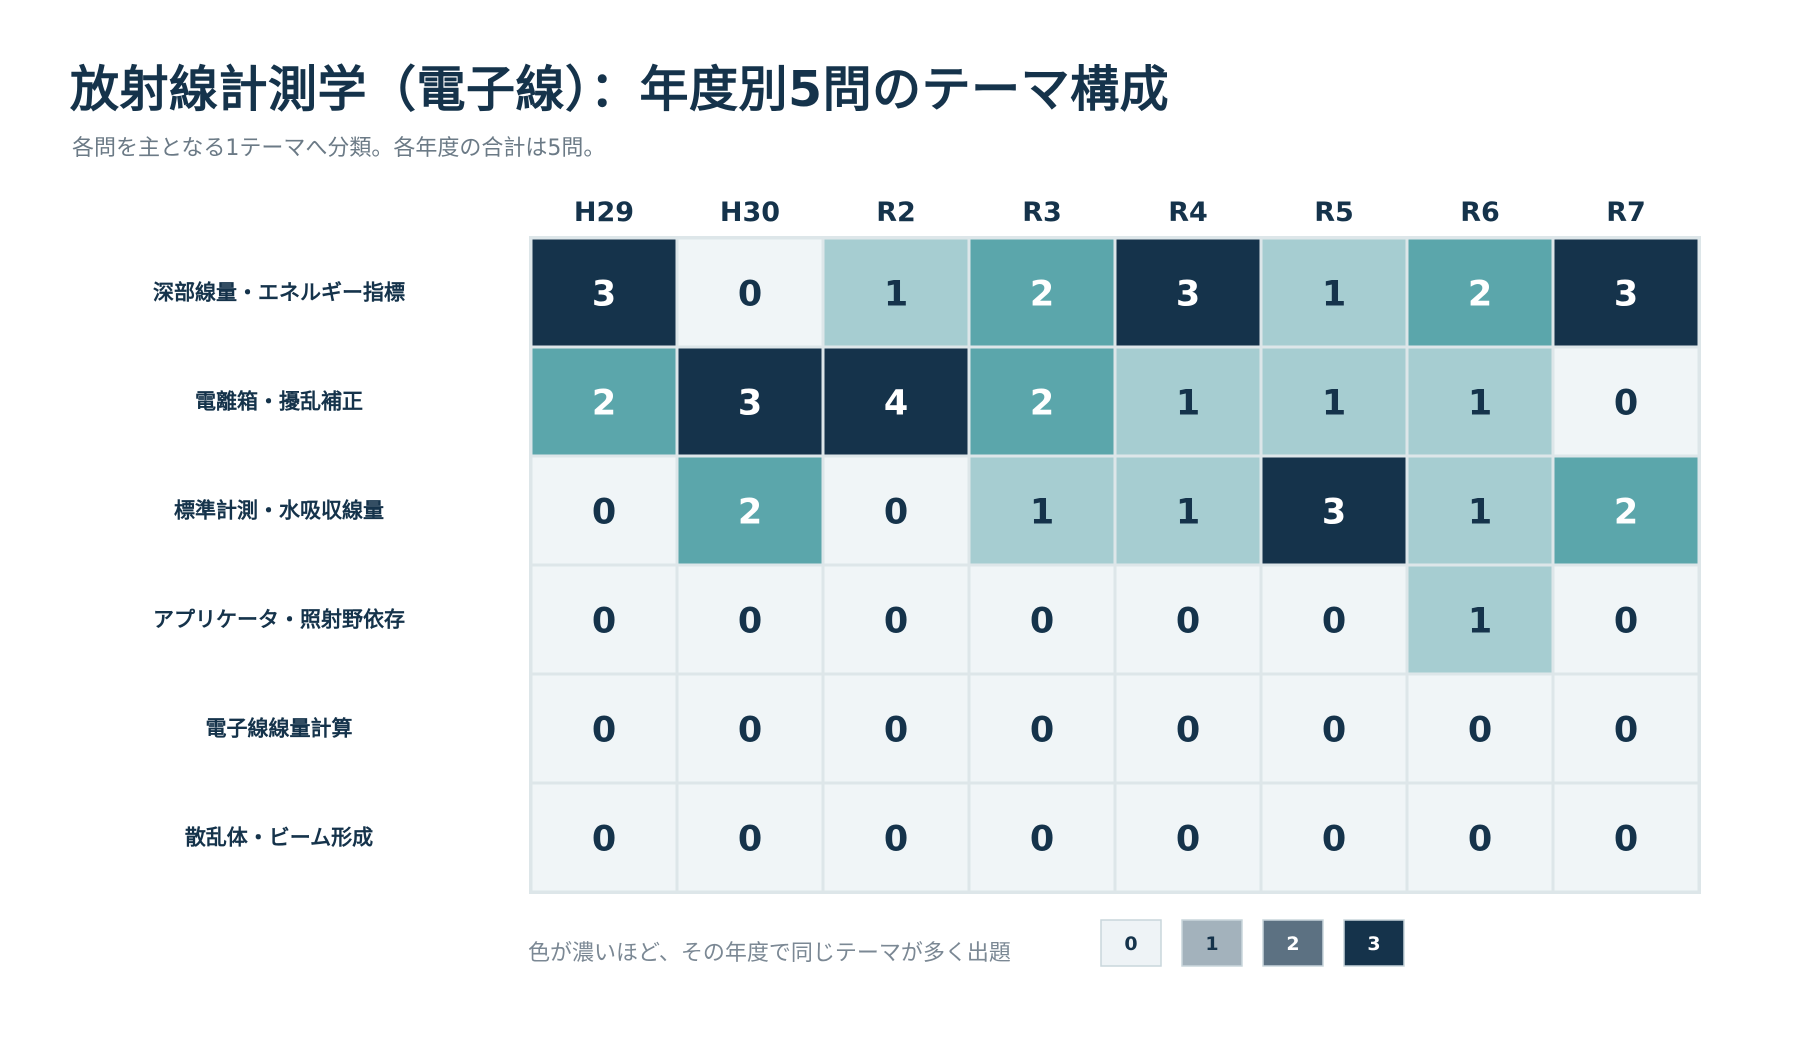  Describe the element at coordinates (1480, 212) in the screenshot. I see `column-header: R6` at that location.